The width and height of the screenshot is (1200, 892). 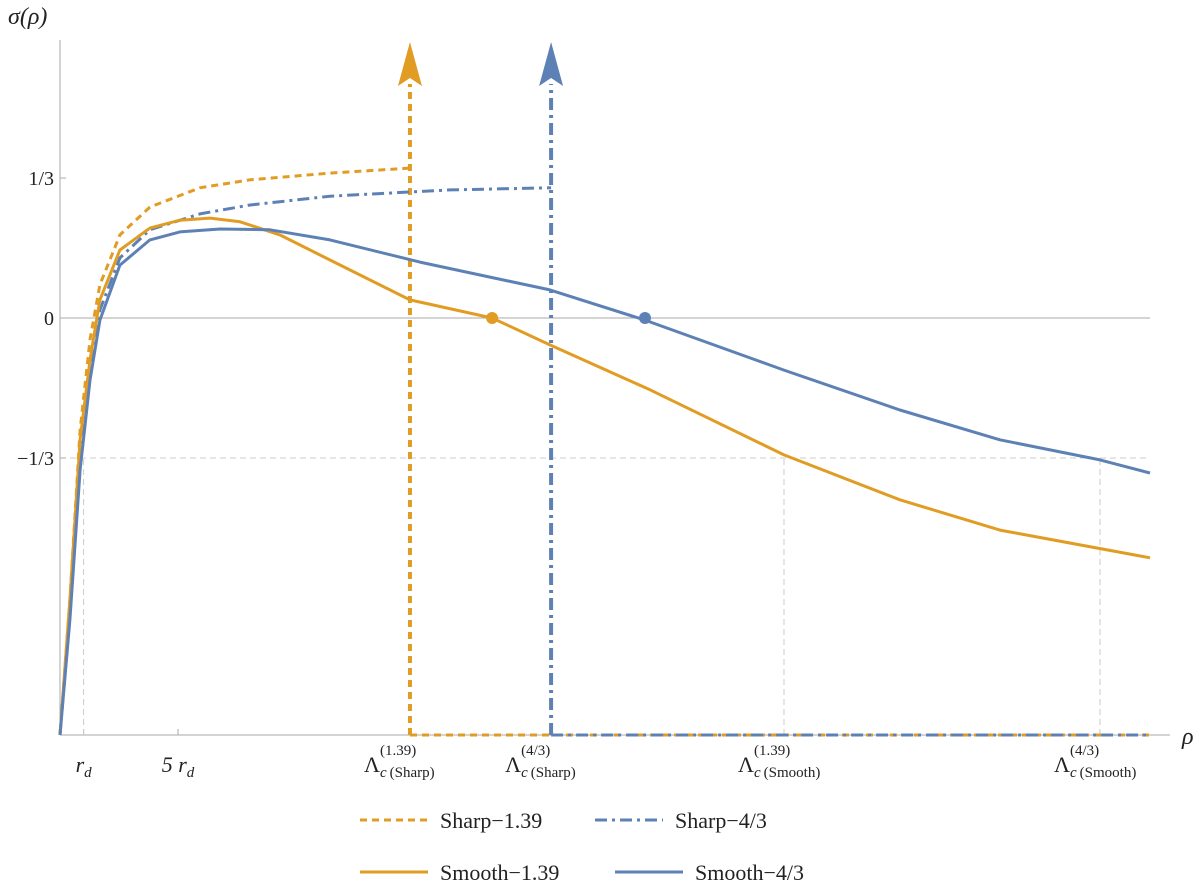 I want to click on x-tick-main-text: rd, so click(x=84, y=766).